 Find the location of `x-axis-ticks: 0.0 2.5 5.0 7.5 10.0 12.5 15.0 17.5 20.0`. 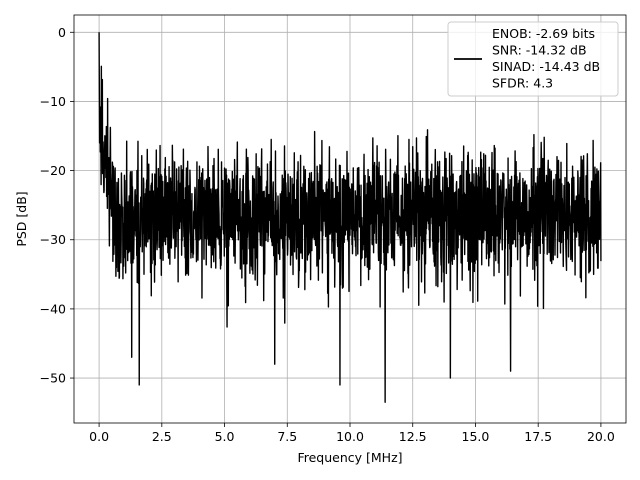

x-axis-ticks: 0.0 2.5 5.0 7.5 10.0 12.5 15.0 17.5 20.0 is located at coordinates (352, 433).